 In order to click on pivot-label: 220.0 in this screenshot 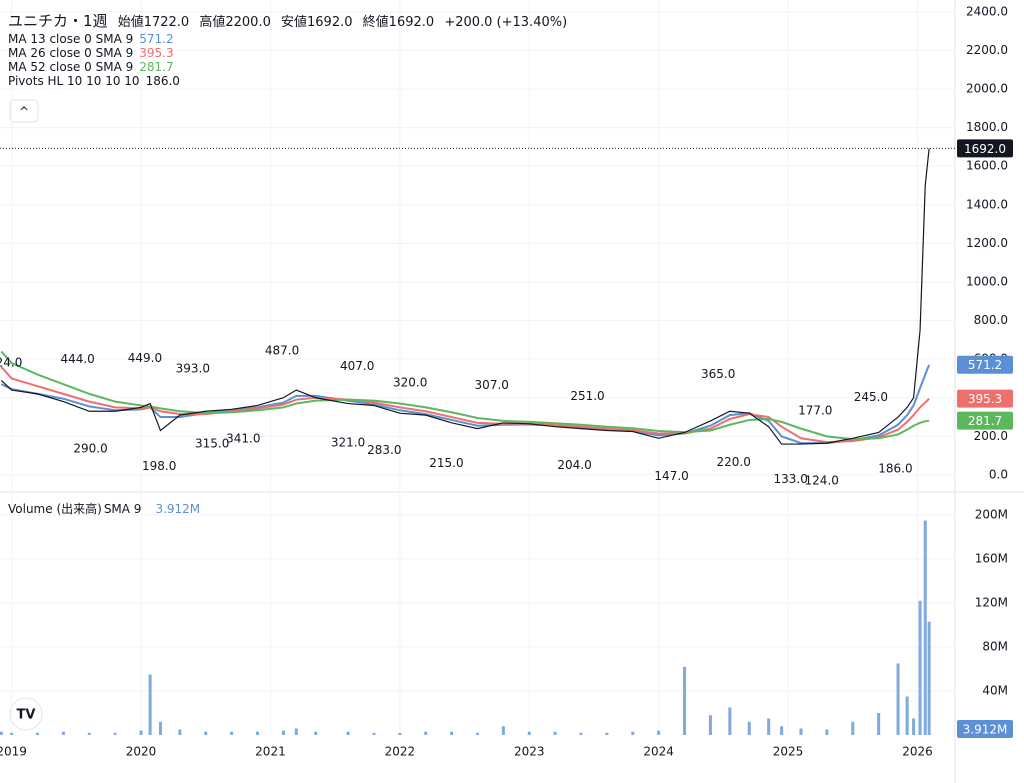, I will do `click(734, 462)`.